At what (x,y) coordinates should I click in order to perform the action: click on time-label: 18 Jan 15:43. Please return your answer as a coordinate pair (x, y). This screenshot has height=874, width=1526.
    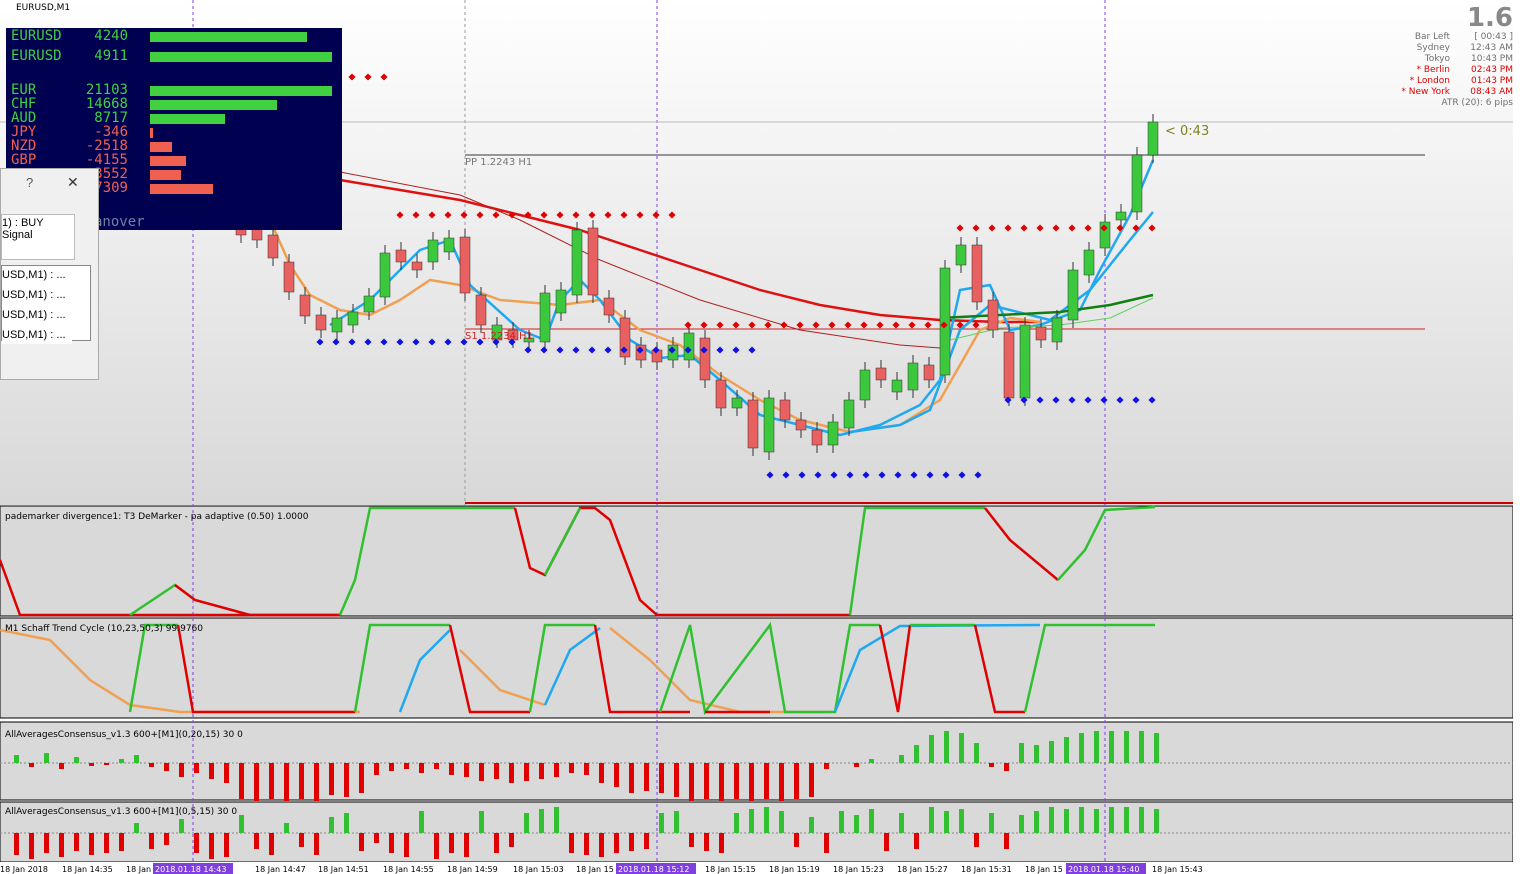
    Looking at the image, I should click on (1177, 869).